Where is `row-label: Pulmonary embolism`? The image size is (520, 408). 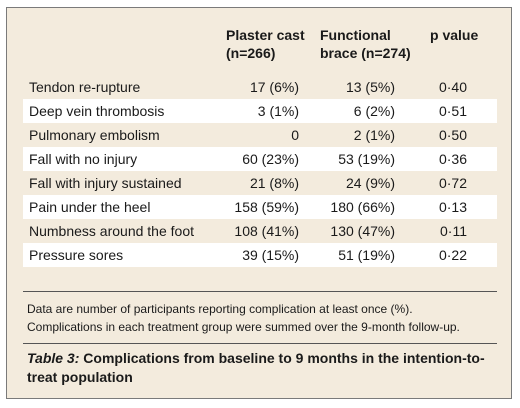 row-label: Pulmonary embolism is located at coordinates (94, 135).